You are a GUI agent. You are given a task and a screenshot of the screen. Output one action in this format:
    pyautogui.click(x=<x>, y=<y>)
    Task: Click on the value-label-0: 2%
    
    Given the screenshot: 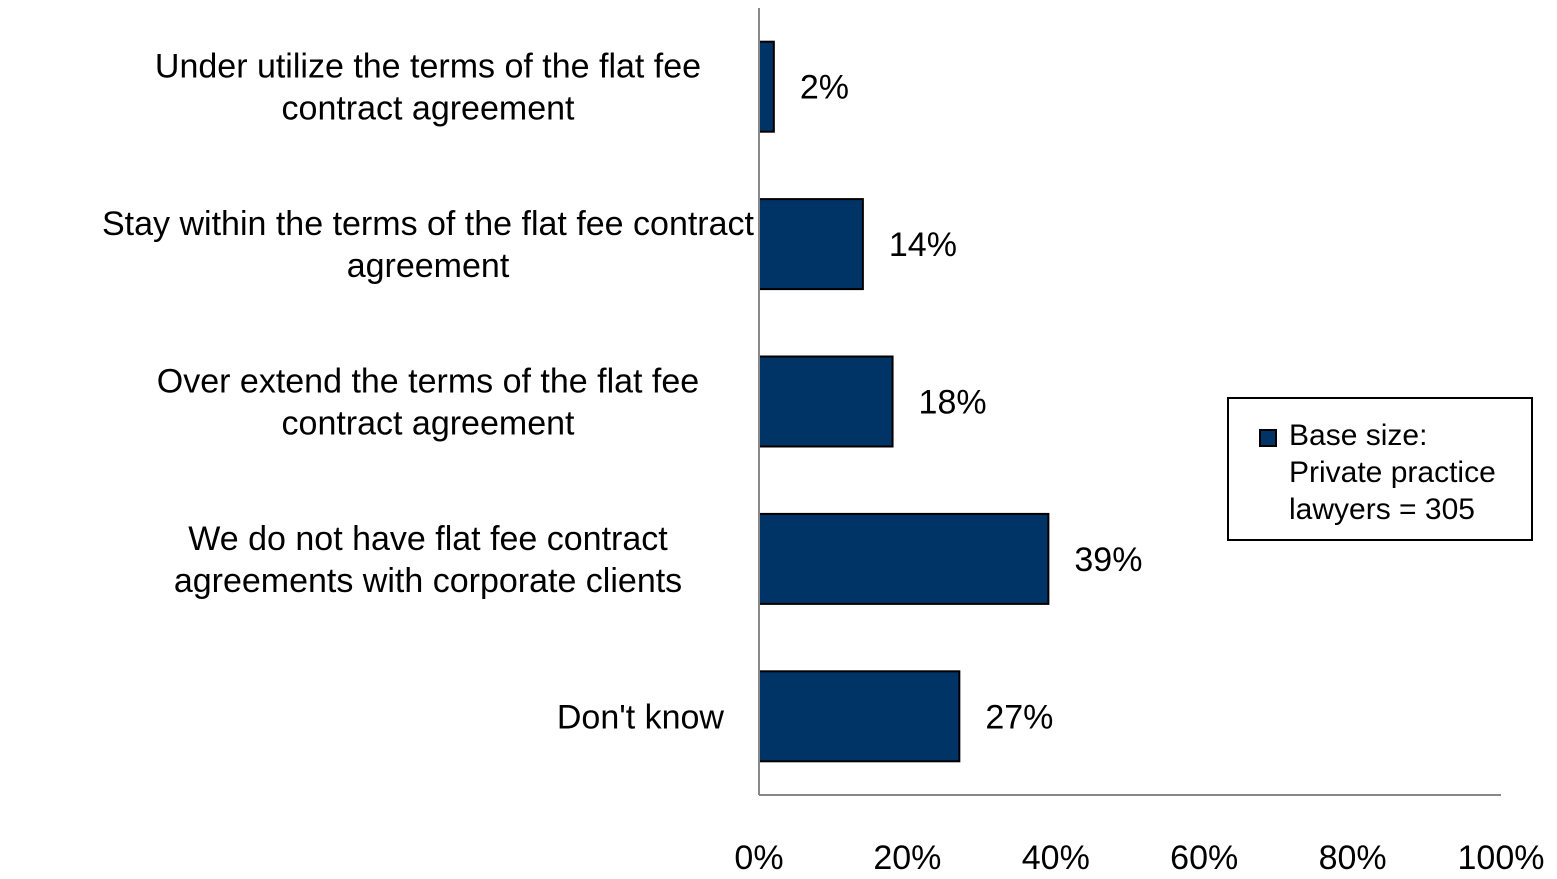 What is the action you would take?
    pyautogui.click(x=824, y=88)
    